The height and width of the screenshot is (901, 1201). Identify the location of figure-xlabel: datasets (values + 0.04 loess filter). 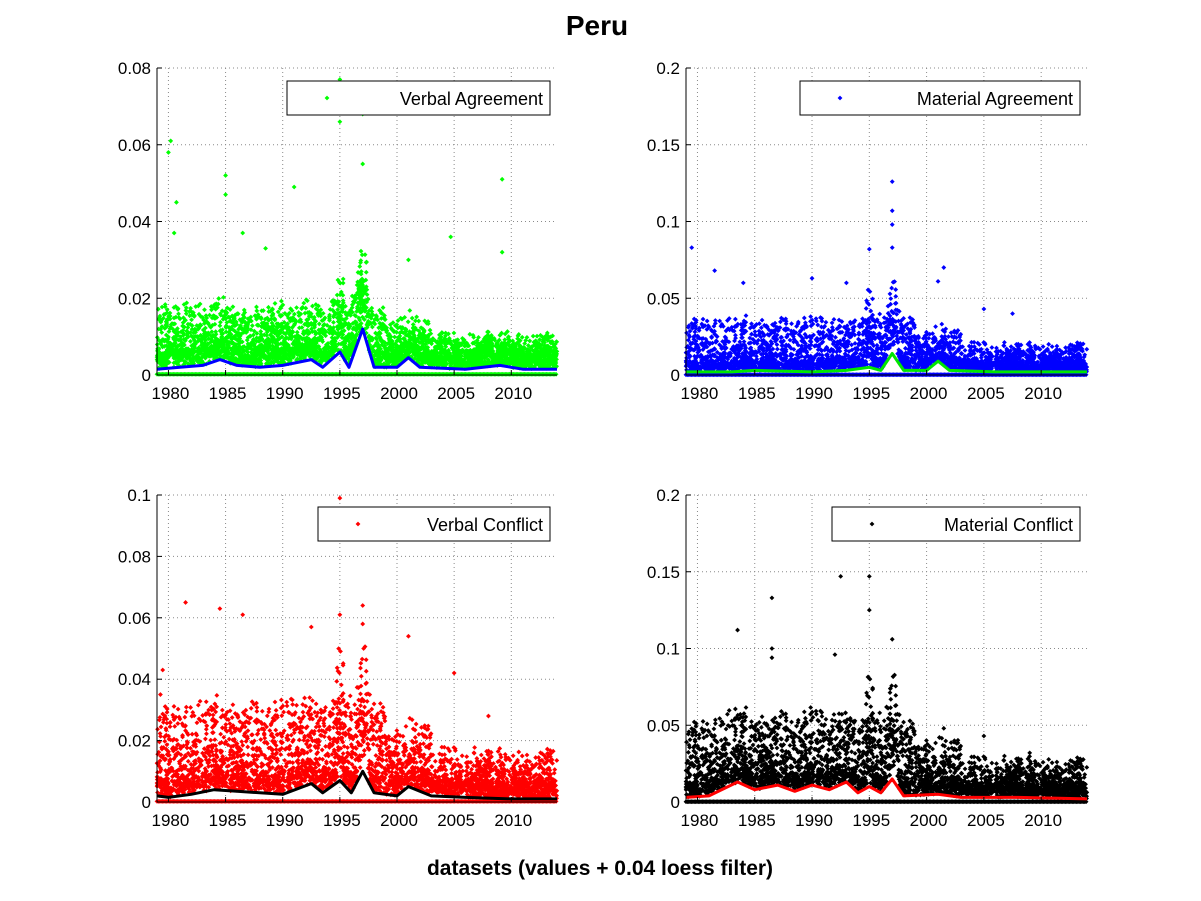
(600, 868).